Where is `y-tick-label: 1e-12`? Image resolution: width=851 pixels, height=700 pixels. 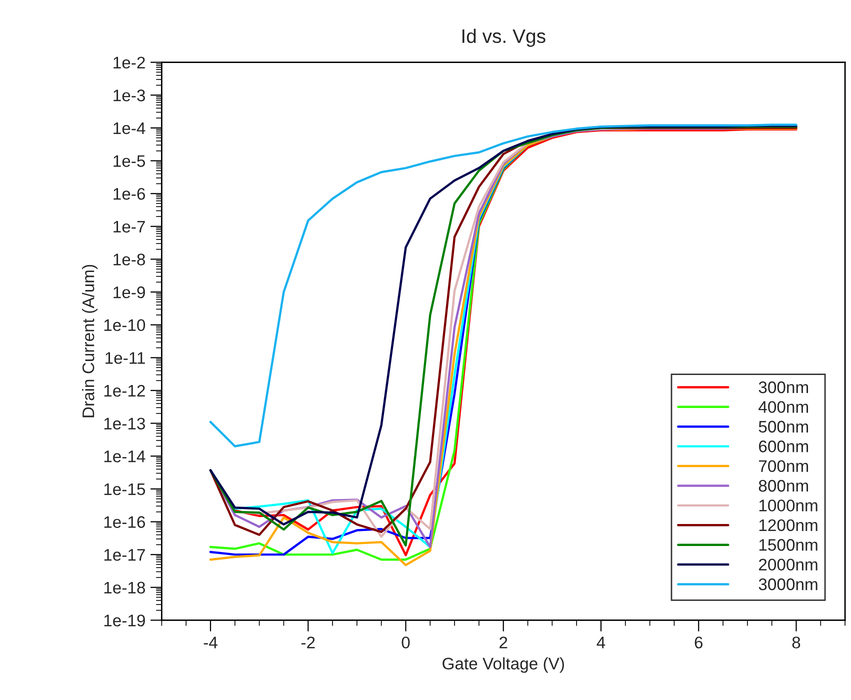
y-tick-label: 1e-12 is located at coordinates (124, 390).